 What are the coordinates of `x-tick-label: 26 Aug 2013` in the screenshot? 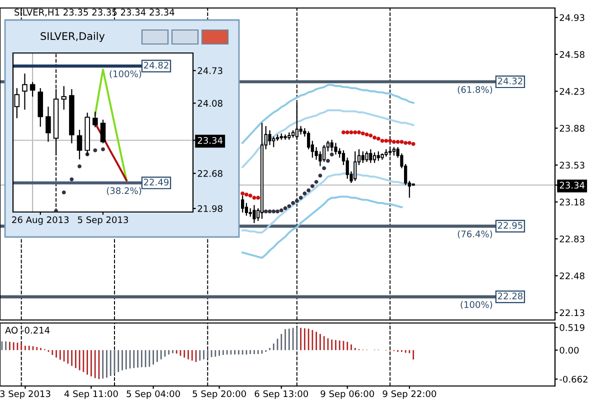 It's located at (40, 220).